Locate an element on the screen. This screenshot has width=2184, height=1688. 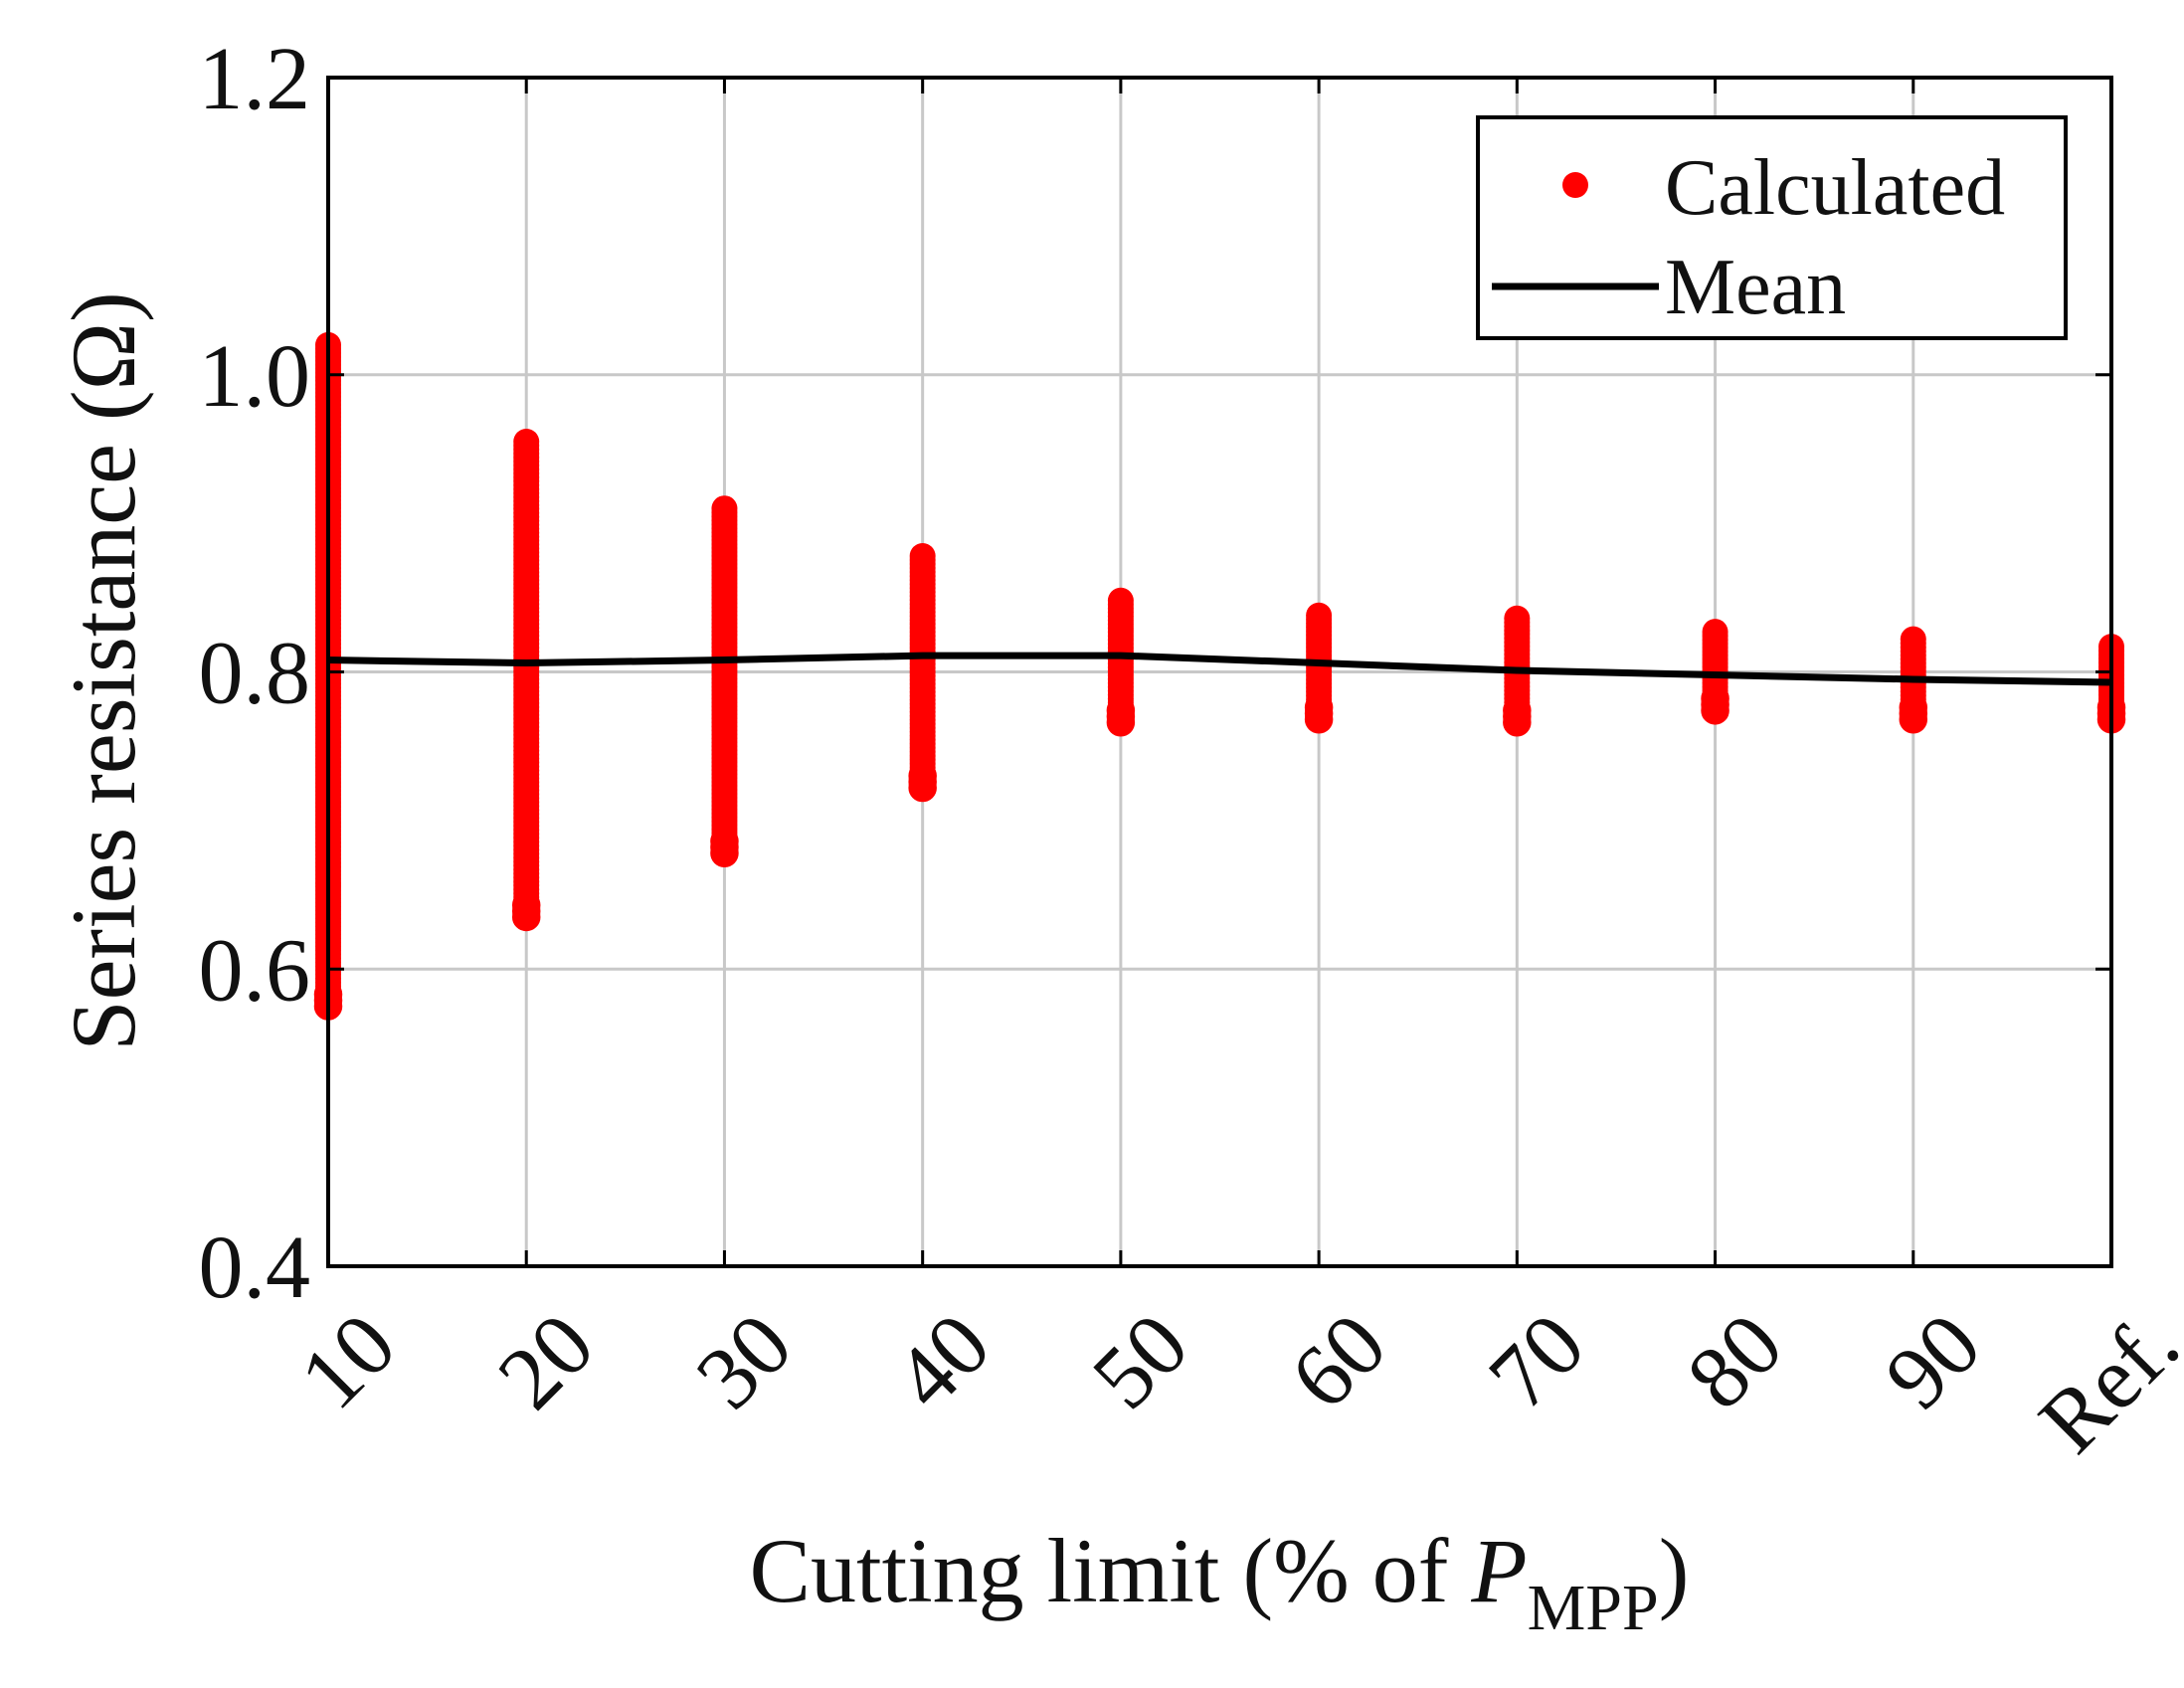
legend-calculated-marker is located at coordinates (1575, 185).